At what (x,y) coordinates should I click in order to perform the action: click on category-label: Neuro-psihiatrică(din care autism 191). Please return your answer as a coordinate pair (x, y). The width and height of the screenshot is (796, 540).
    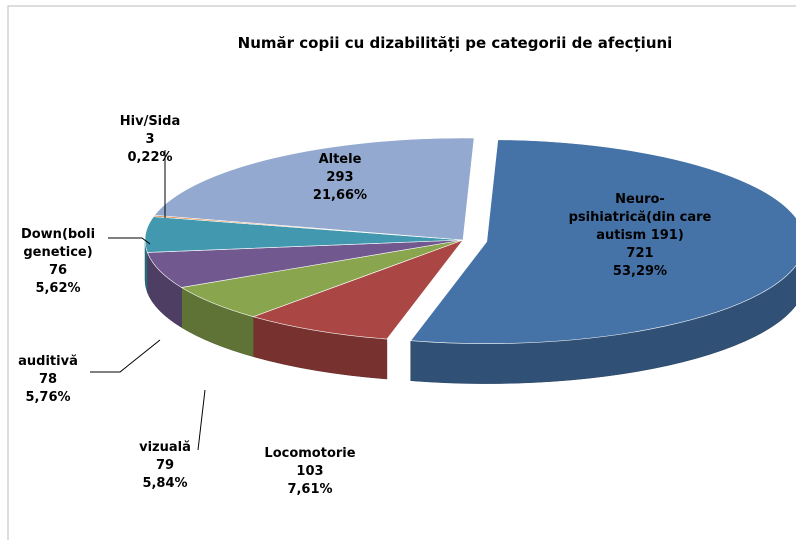
    Looking at the image, I should click on (640, 217).